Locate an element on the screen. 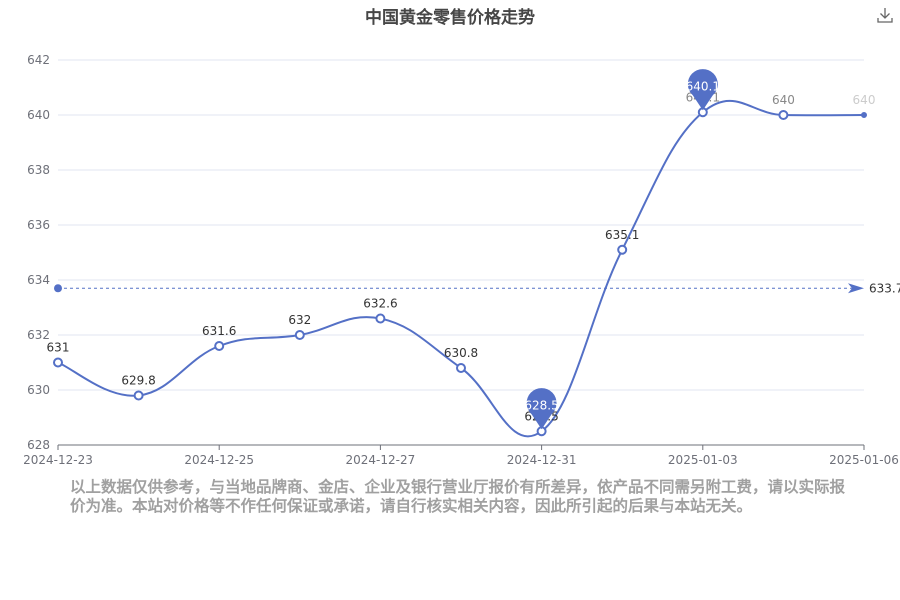 This screenshot has width=900, height=600. x-tick-label: 2024-12-27 is located at coordinates (381, 460).